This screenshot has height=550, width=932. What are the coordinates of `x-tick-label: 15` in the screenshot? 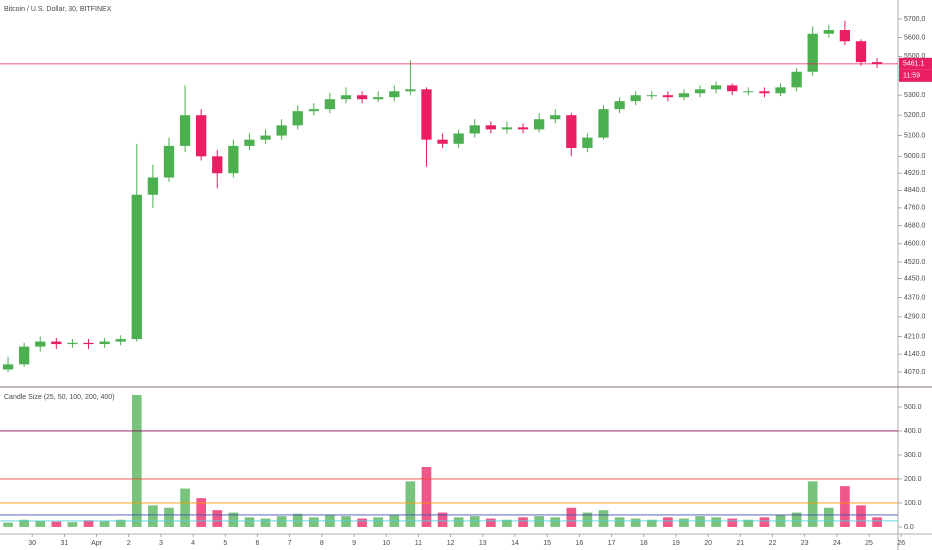 It's located at (547, 543).